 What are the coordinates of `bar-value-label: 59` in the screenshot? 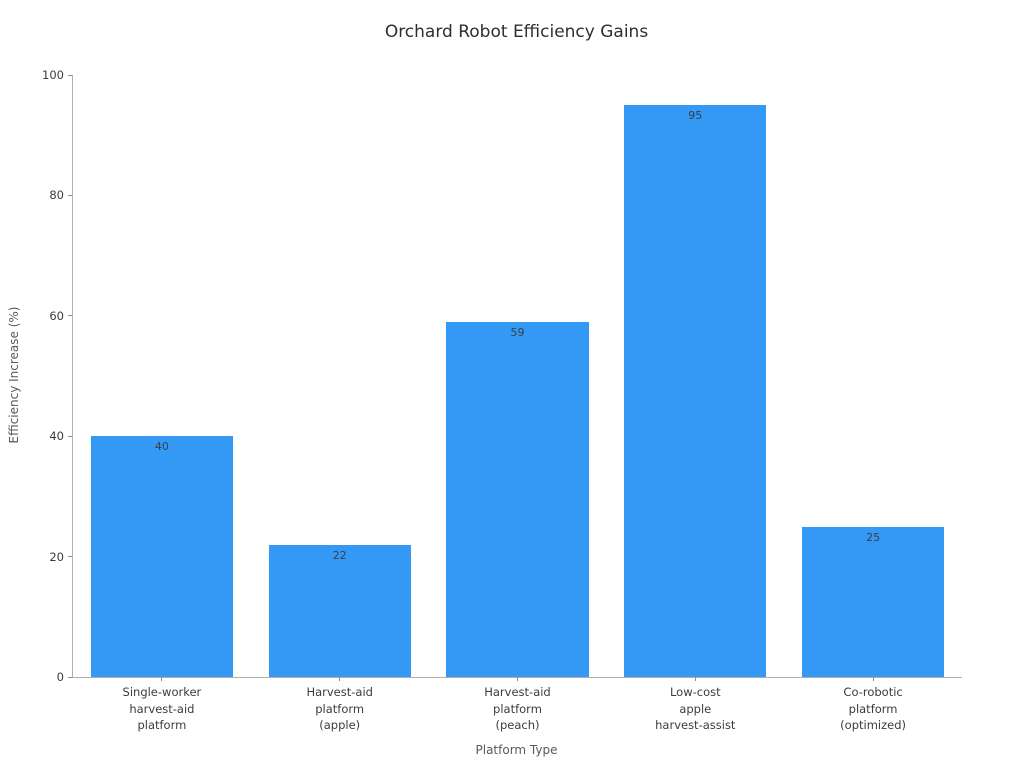 It's located at (517, 332).